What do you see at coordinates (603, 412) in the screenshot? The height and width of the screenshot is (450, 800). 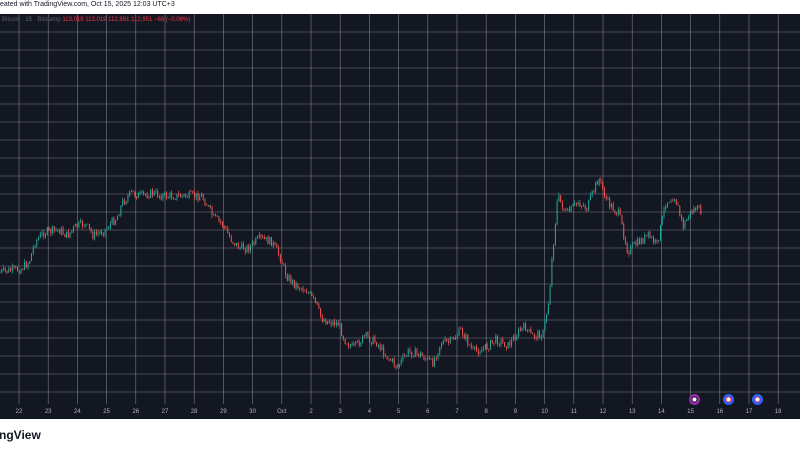 I see `x-axis-tick-label: 12` at bounding box center [603, 412].